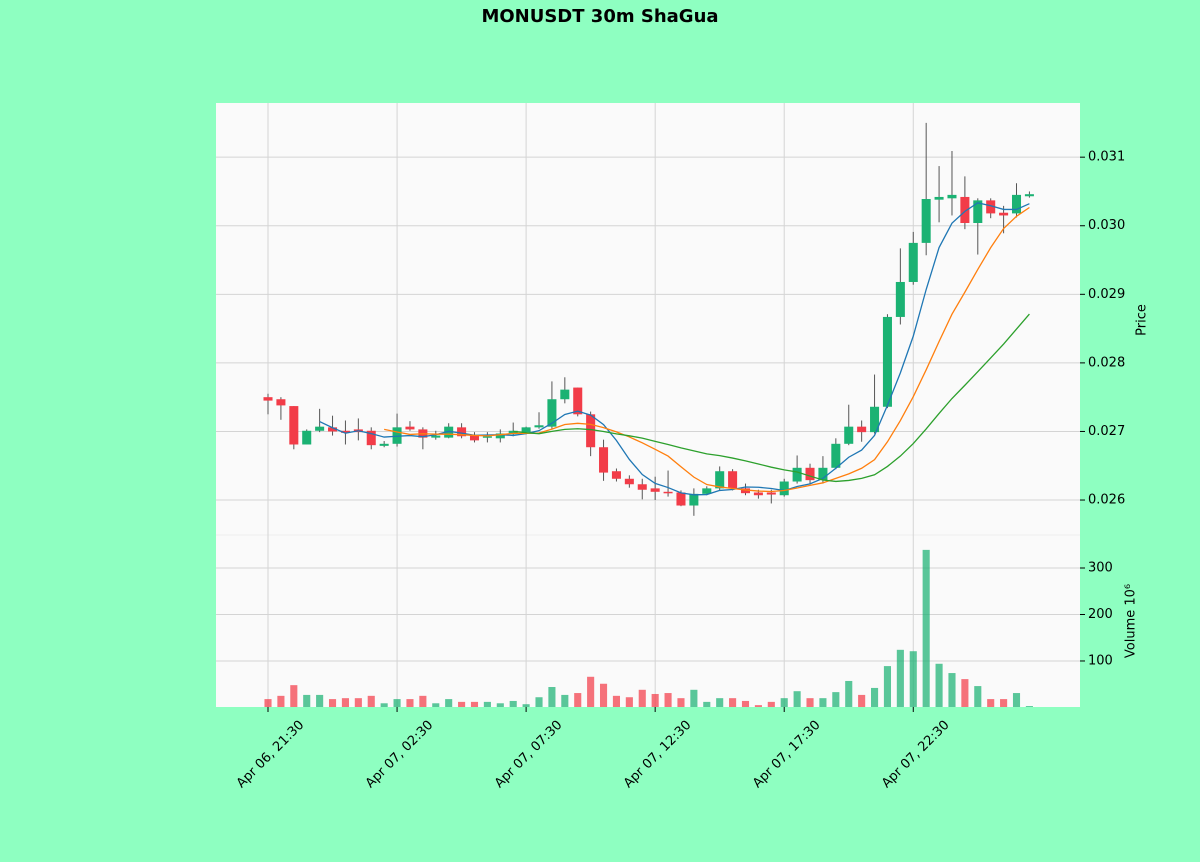 The width and height of the screenshot is (1200, 862). I want to click on moving-average-line, so click(771, 398).